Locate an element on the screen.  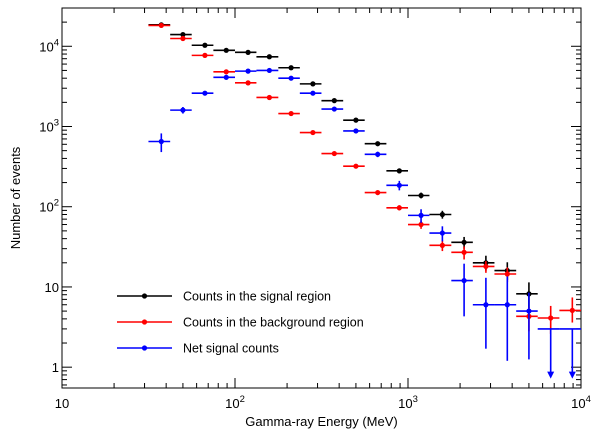
x-tick-label: 10 is located at coordinates (62, 403).